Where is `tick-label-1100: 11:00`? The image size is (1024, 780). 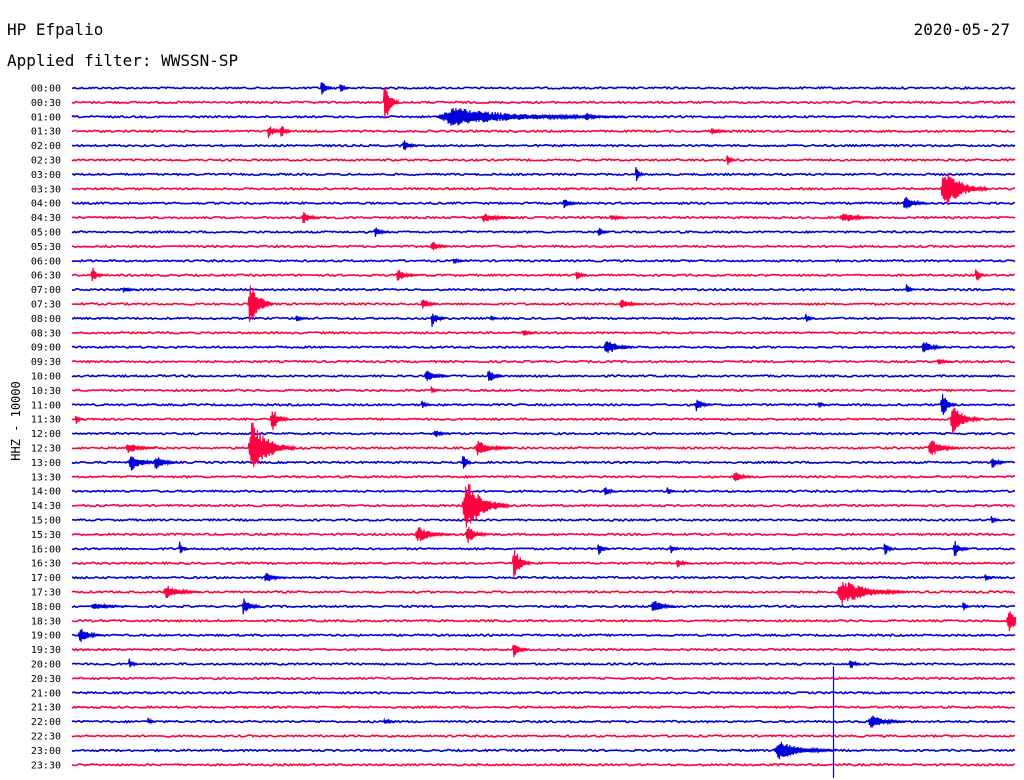 tick-label-1100: 11:00 is located at coordinates (46, 405).